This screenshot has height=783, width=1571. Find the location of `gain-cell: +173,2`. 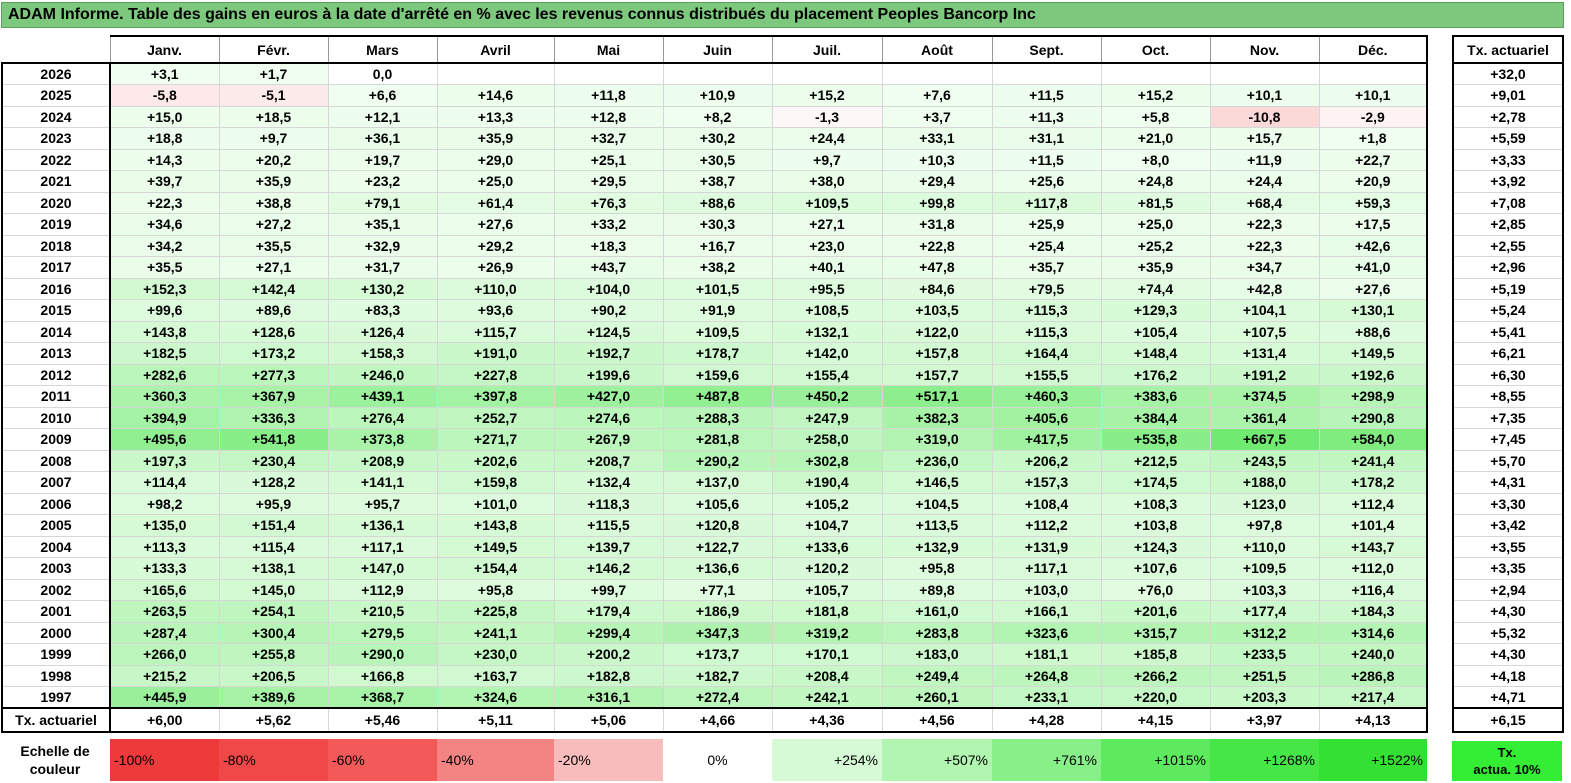

gain-cell: +173,2 is located at coordinates (273, 353).